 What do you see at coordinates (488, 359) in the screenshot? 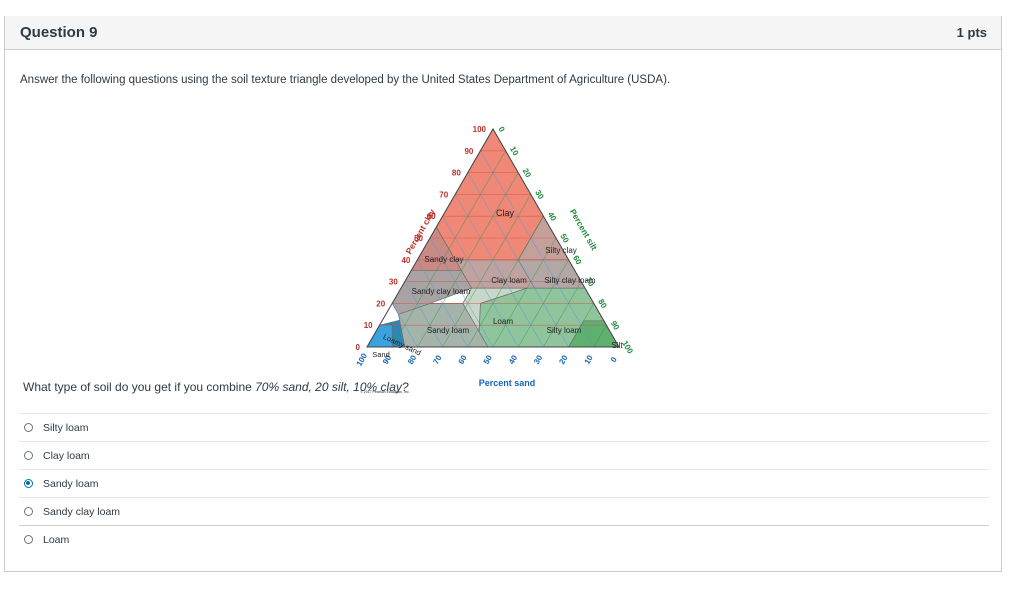
I see `sand-tick-label: 50` at bounding box center [488, 359].